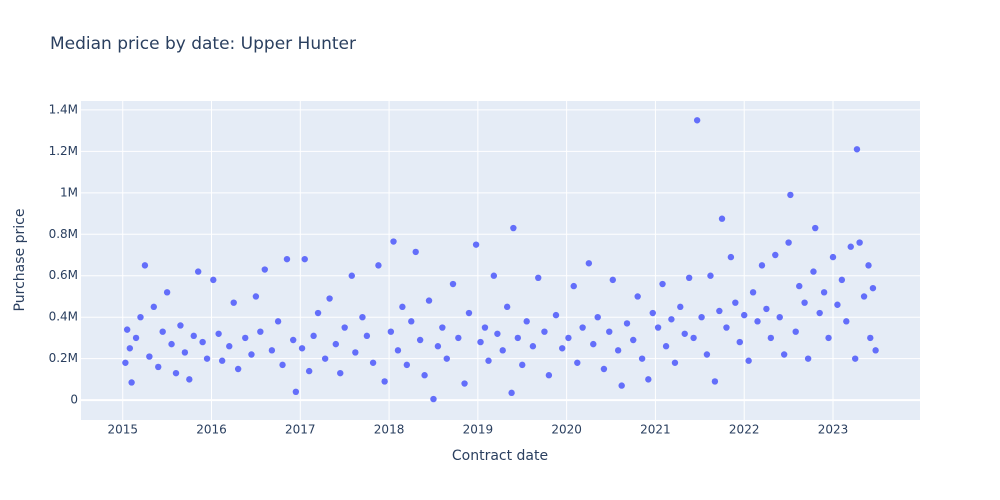 The height and width of the screenshot is (500, 1000). What do you see at coordinates (833, 430) in the screenshot?
I see `x-tick-label: 2023` at bounding box center [833, 430].